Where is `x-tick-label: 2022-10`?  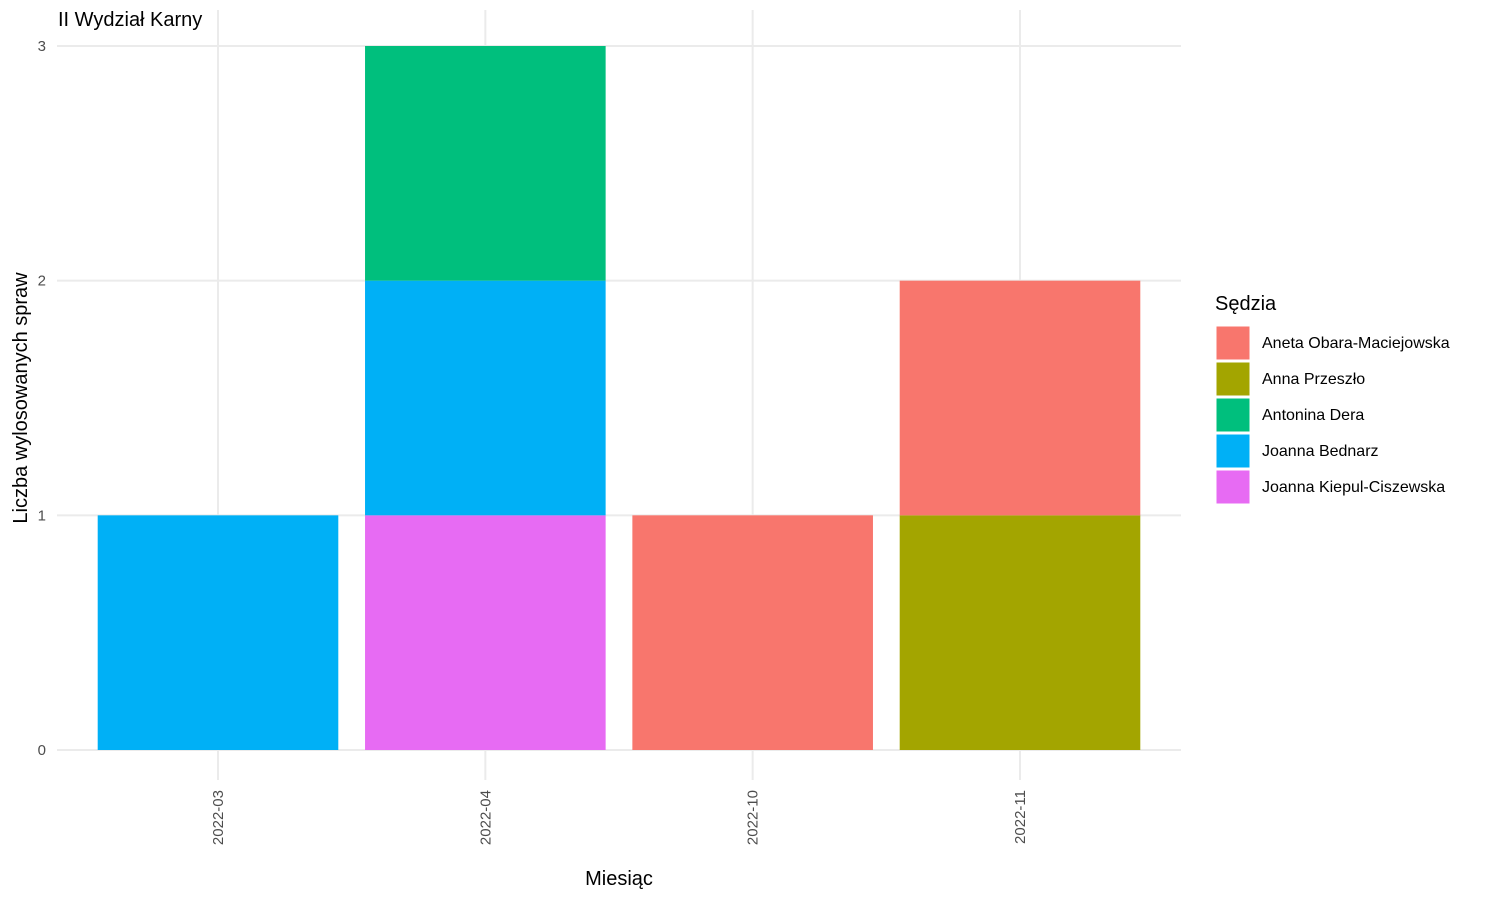 x-tick-label: 2022-10 is located at coordinates (753, 817).